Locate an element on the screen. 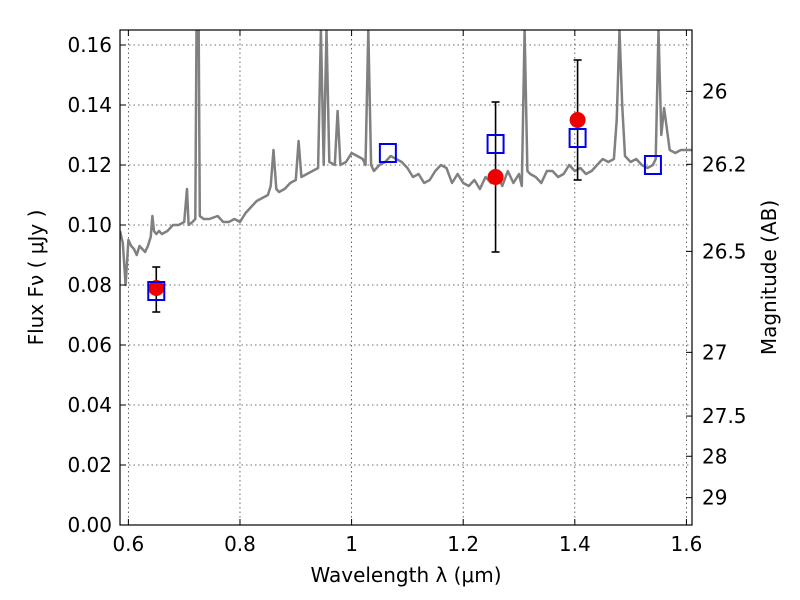 The height and width of the screenshot is (600, 800). y-tick-label: 0.06 is located at coordinates (89, 345).